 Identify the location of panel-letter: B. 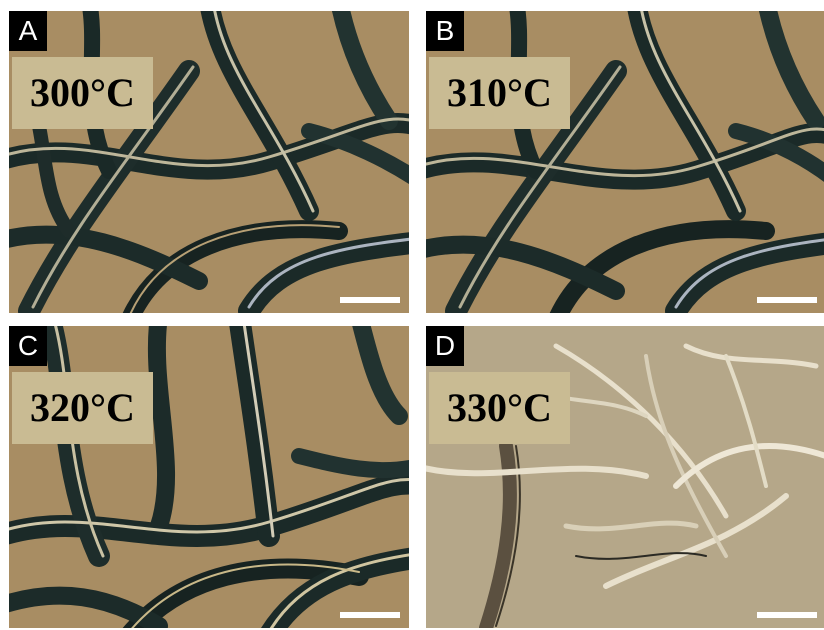
(445, 31).